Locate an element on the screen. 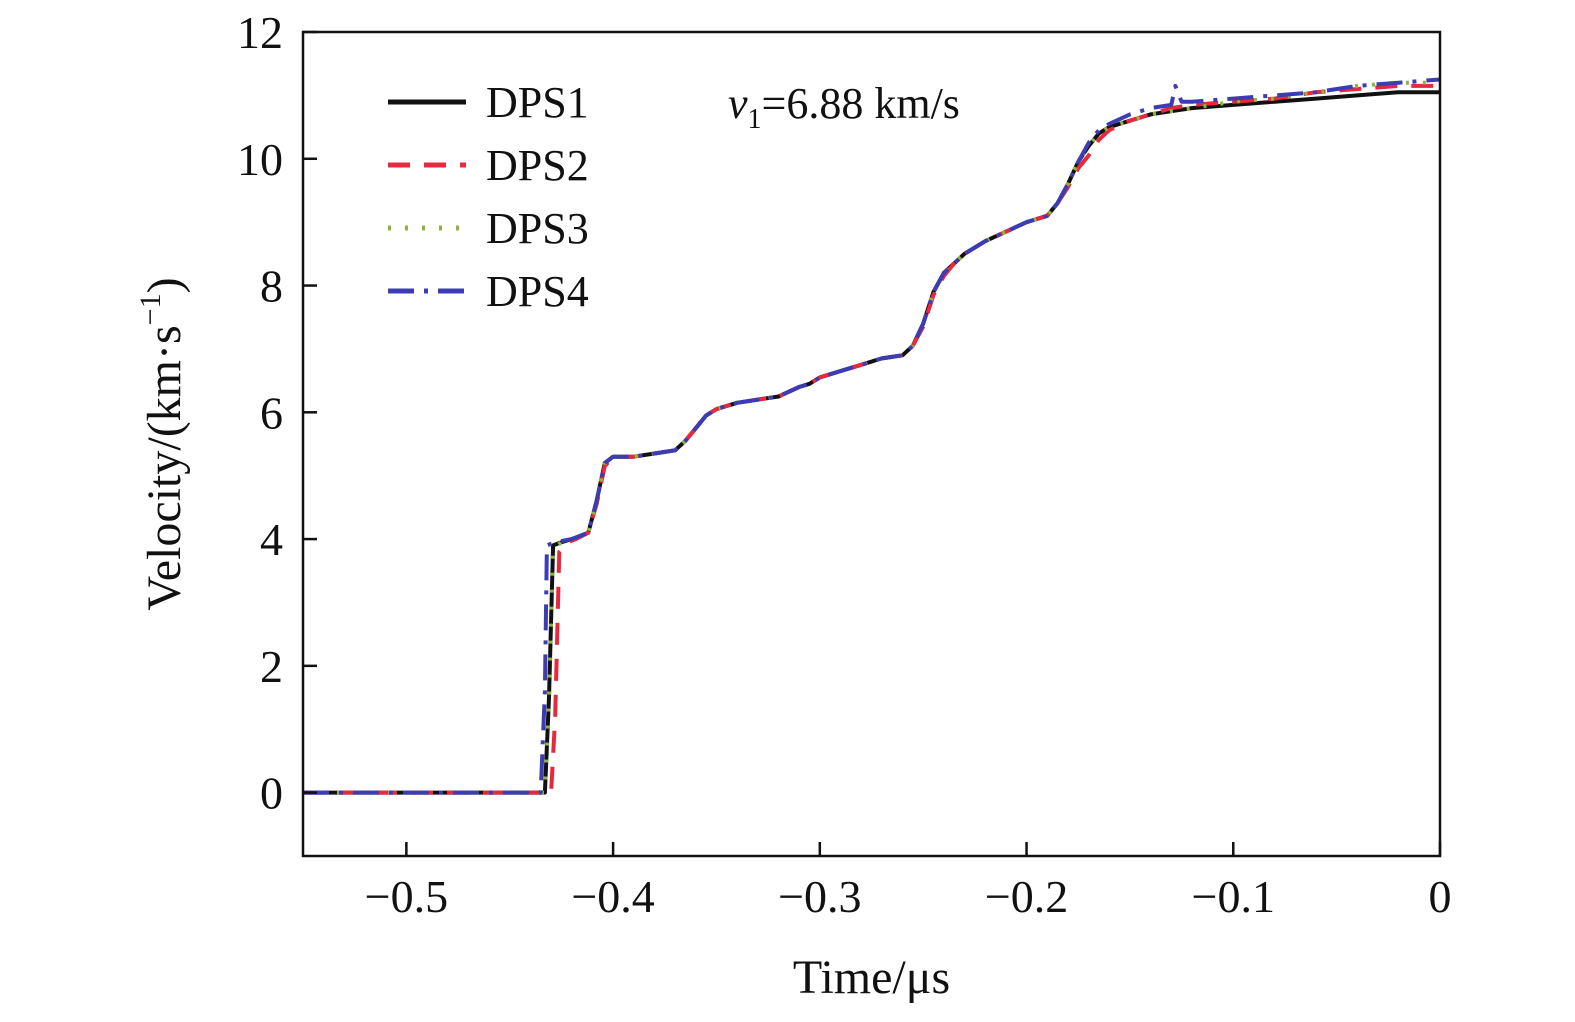  y-tick-label: 12 is located at coordinates (260, 32).